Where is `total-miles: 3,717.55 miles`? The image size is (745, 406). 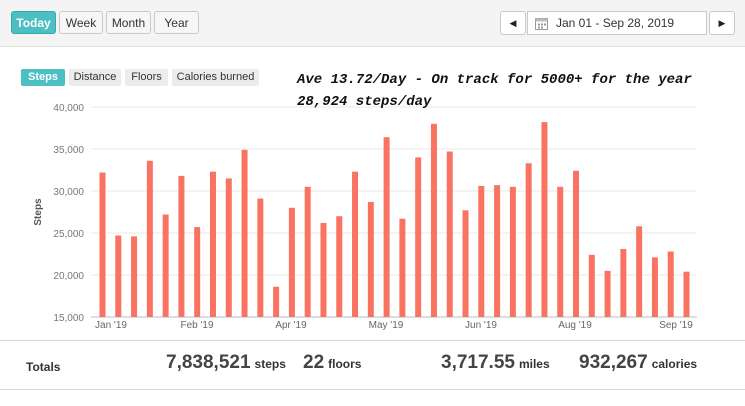 total-miles: 3,717.55 miles is located at coordinates (495, 363).